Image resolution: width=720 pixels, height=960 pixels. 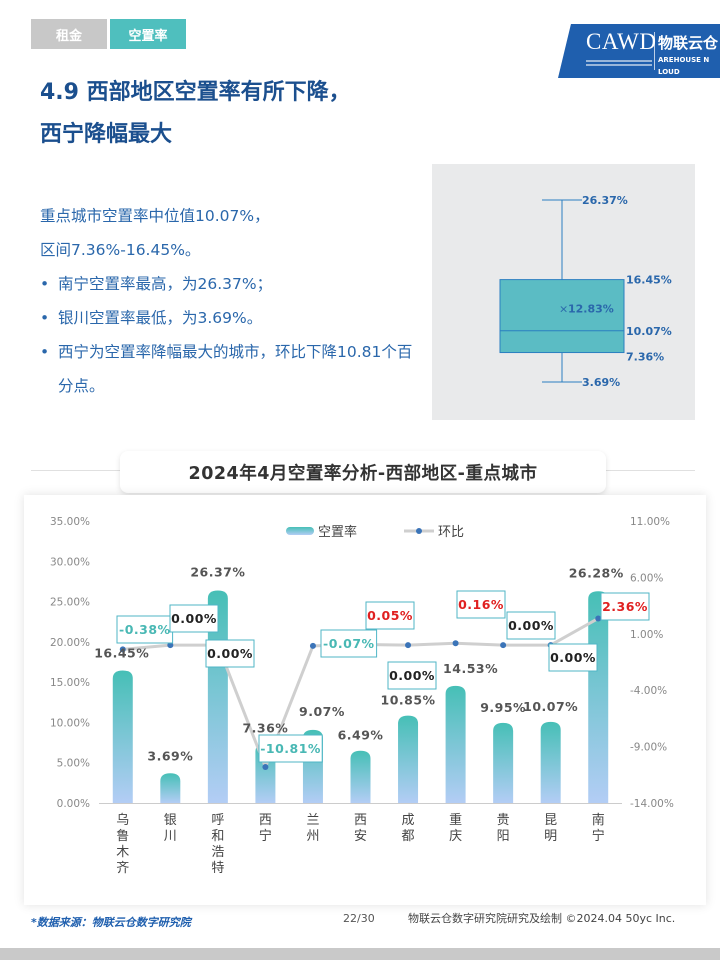 I want to click on bar-value-label: 10.07%, so click(x=550, y=706).